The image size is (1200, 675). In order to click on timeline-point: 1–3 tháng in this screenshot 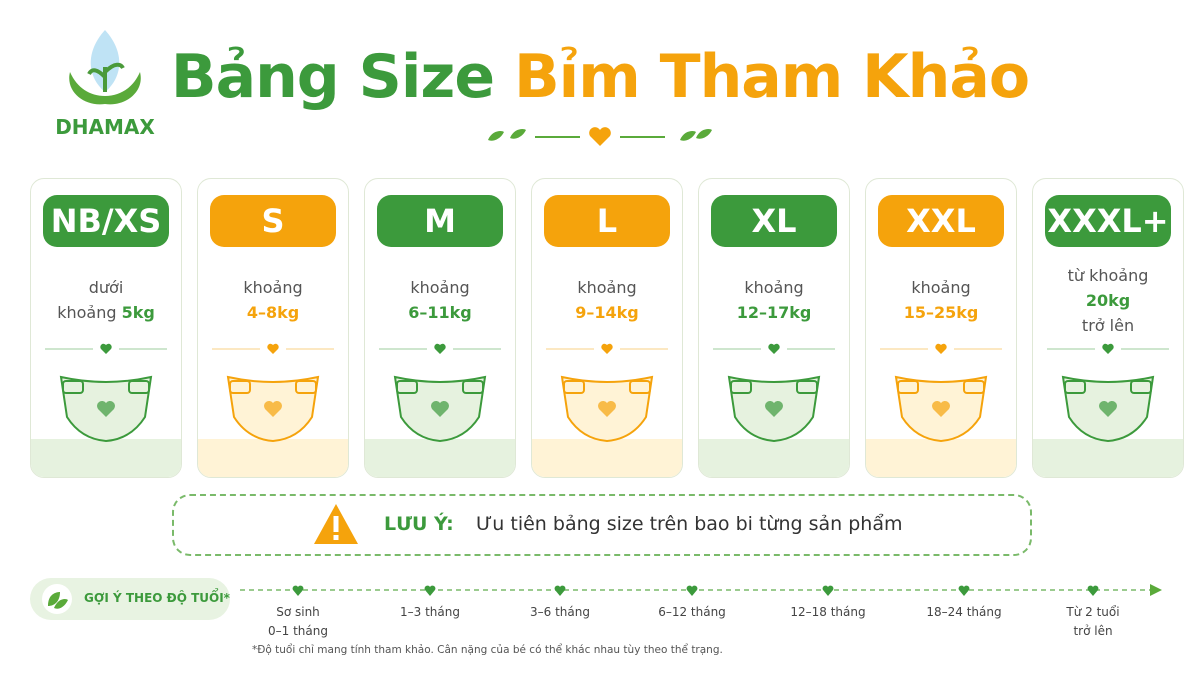, I will do `click(430, 603)`.